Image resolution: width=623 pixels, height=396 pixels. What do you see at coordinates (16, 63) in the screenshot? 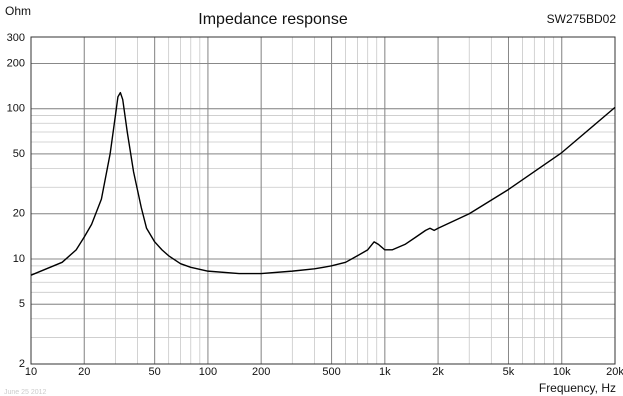
I see `y-tick-label: 200` at bounding box center [16, 63].